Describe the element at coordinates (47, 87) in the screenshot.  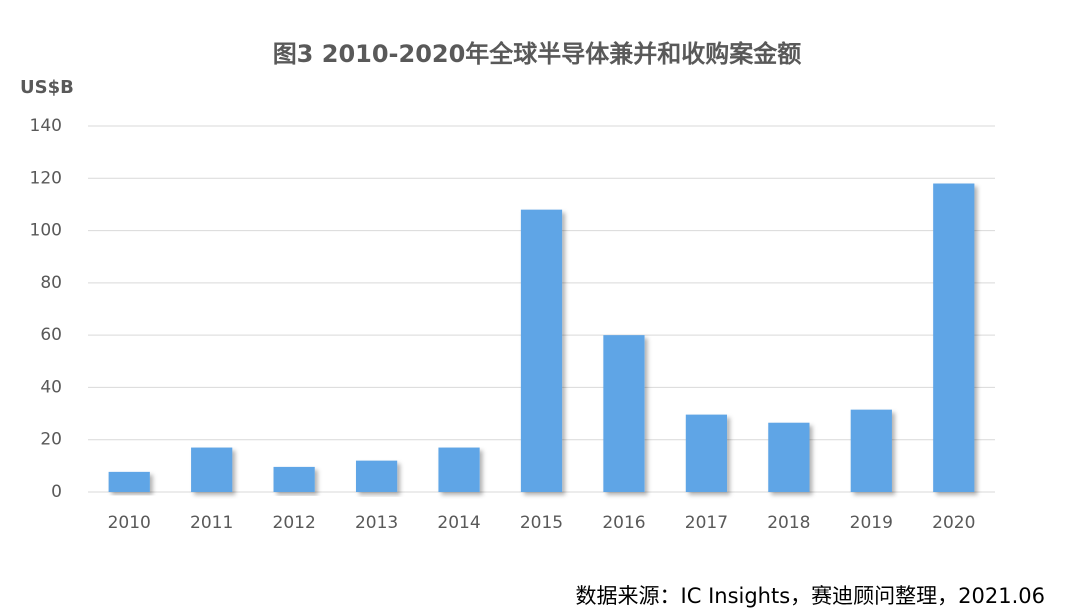
I see `y-axis-label: US$B` at that location.